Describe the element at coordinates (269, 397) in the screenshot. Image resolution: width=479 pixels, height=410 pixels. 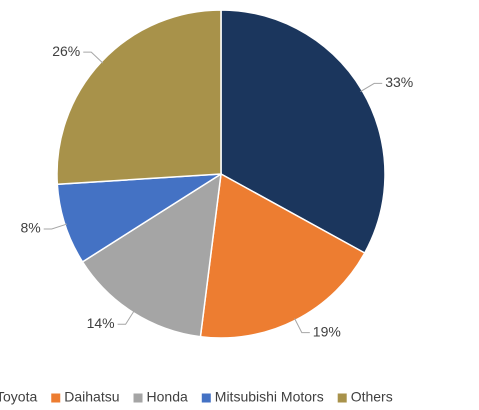
I see `legend-label: Mitsubishi Motors` at that location.